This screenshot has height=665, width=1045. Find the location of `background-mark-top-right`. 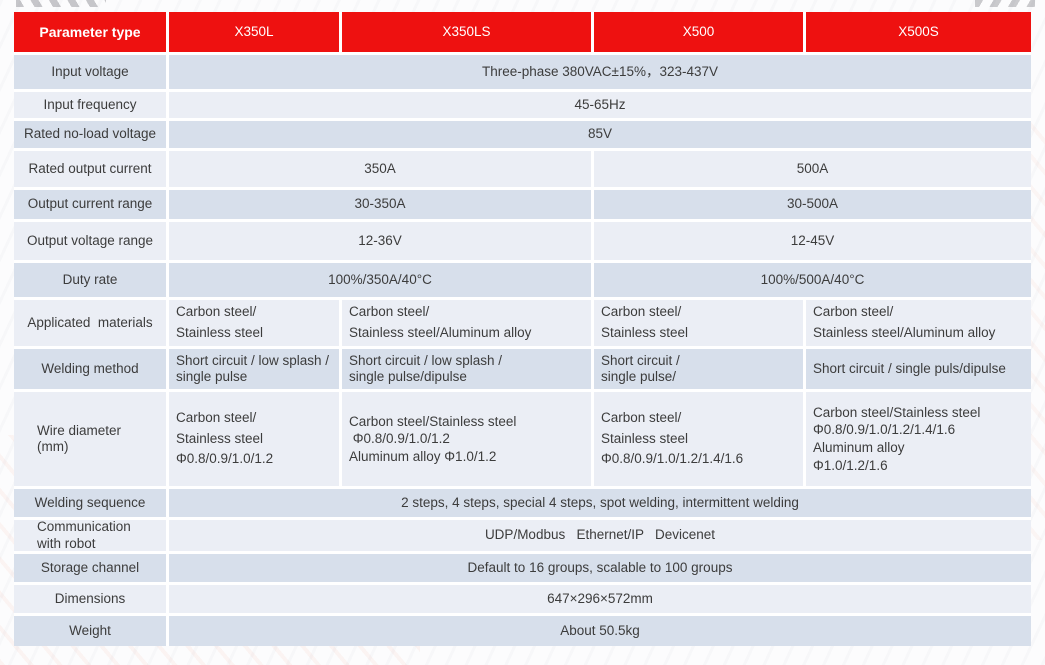

background-mark-top-right is located at coordinates (1005, 3).